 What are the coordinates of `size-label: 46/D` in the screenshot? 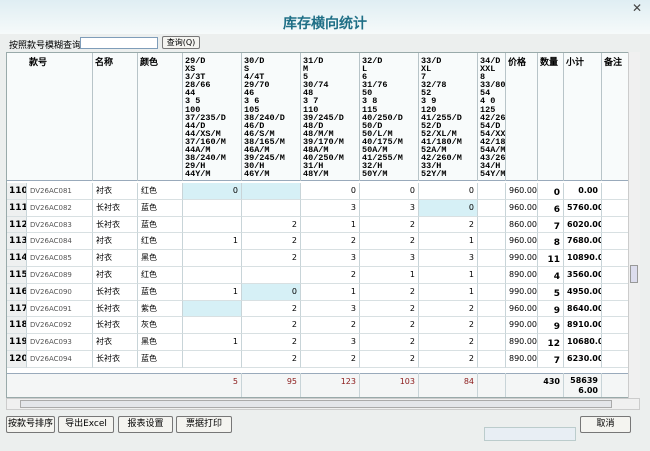 It's located at (254, 125).